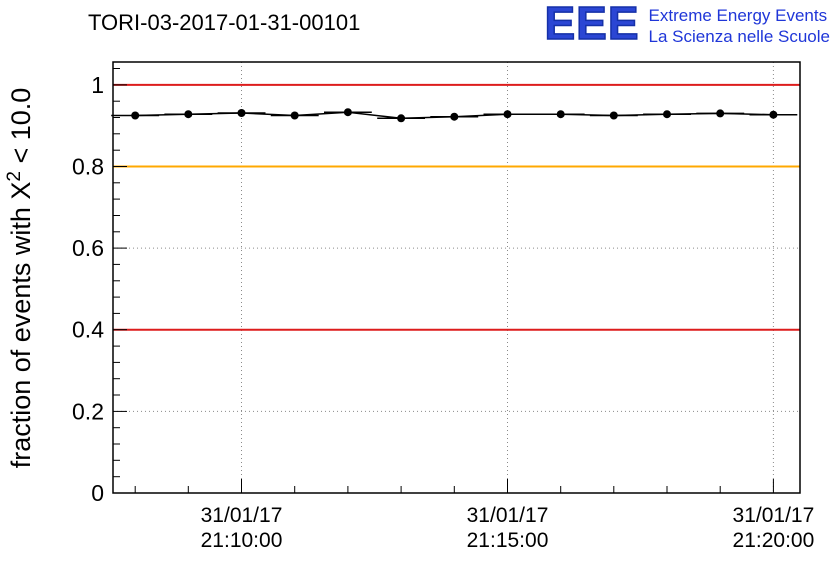  Describe the element at coordinates (97, 85) in the screenshot. I see `svg-text: 1` at that location.